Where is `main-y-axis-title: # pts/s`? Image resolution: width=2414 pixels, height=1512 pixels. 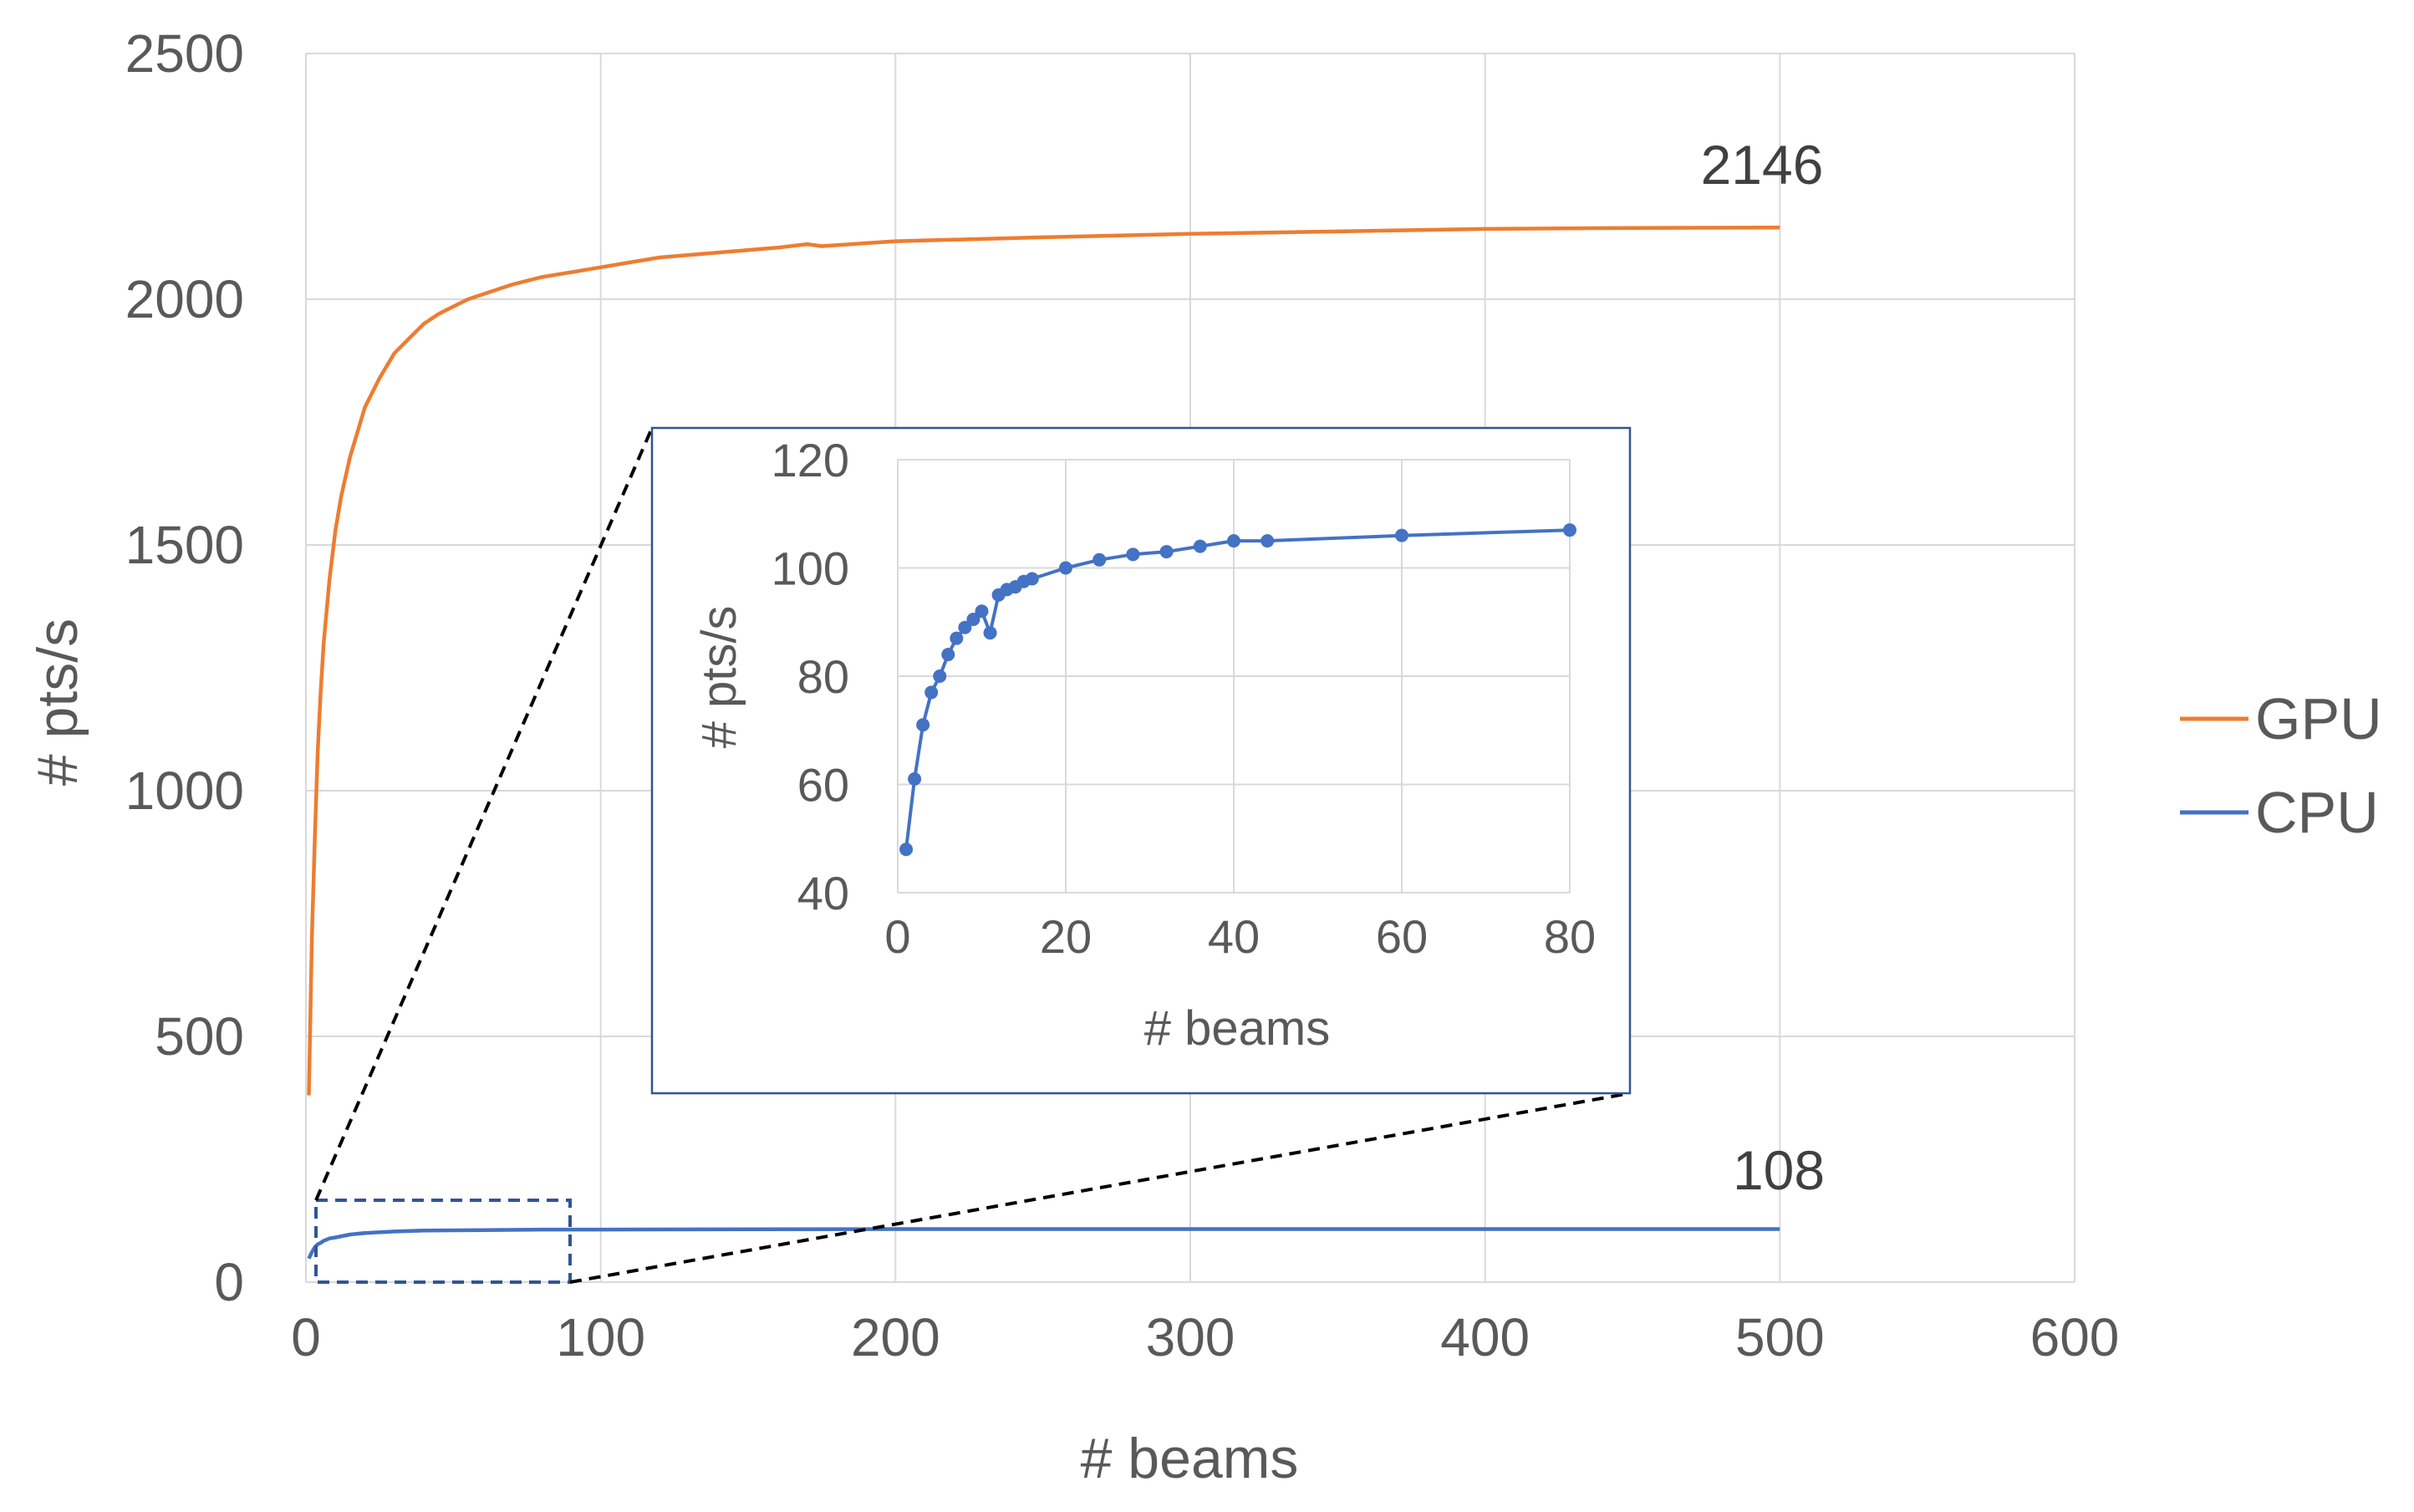
main-y-axis-title: # pts/s is located at coordinates (58, 702).